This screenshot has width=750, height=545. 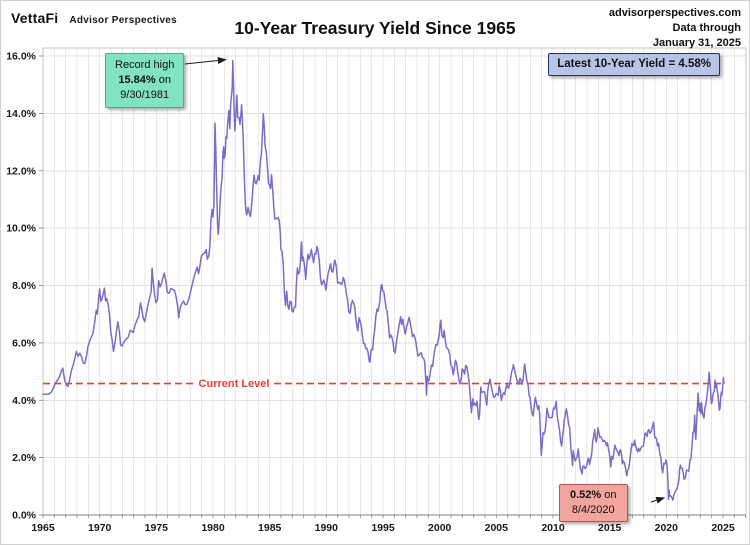 What do you see at coordinates (21, 229) in the screenshot?
I see `svg-text: 10.0%` at bounding box center [21, 229].